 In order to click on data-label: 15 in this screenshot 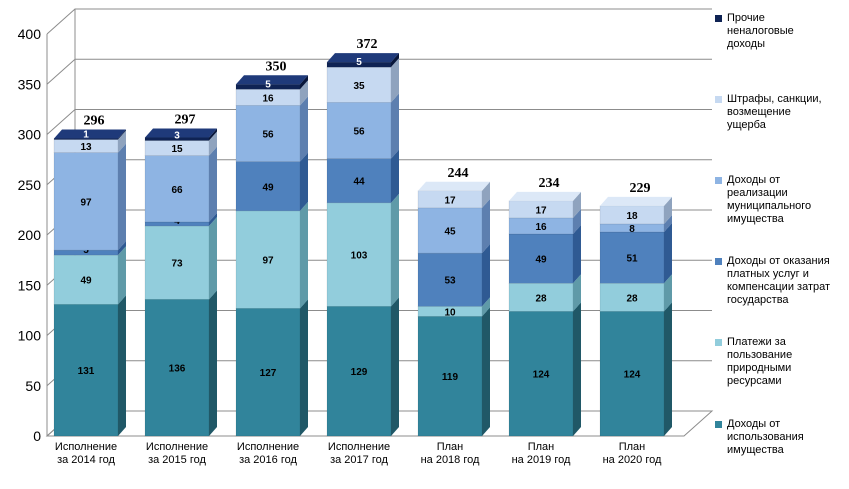, I will do `click(177, 149)`.